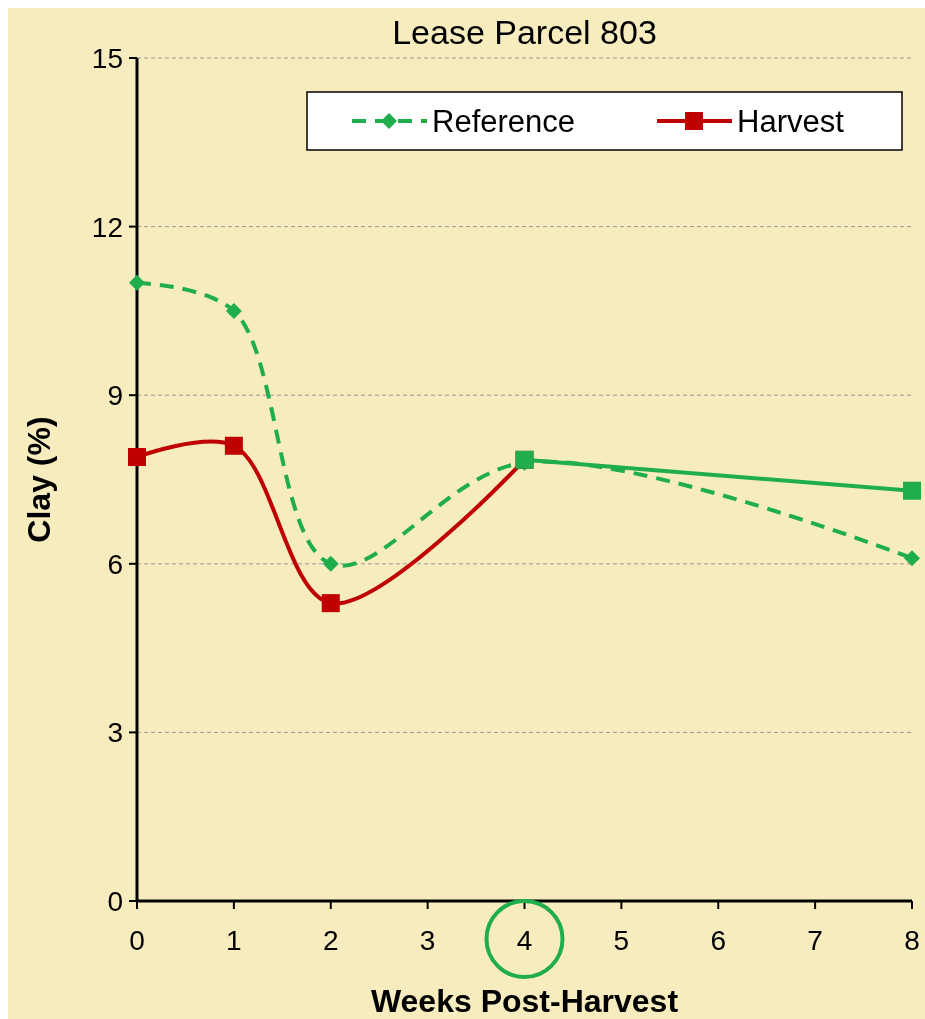  What do you see at coordinates (621, 940) in the screenshot?
I see `x-tick-label: 5` at bounding box center [621, 940].